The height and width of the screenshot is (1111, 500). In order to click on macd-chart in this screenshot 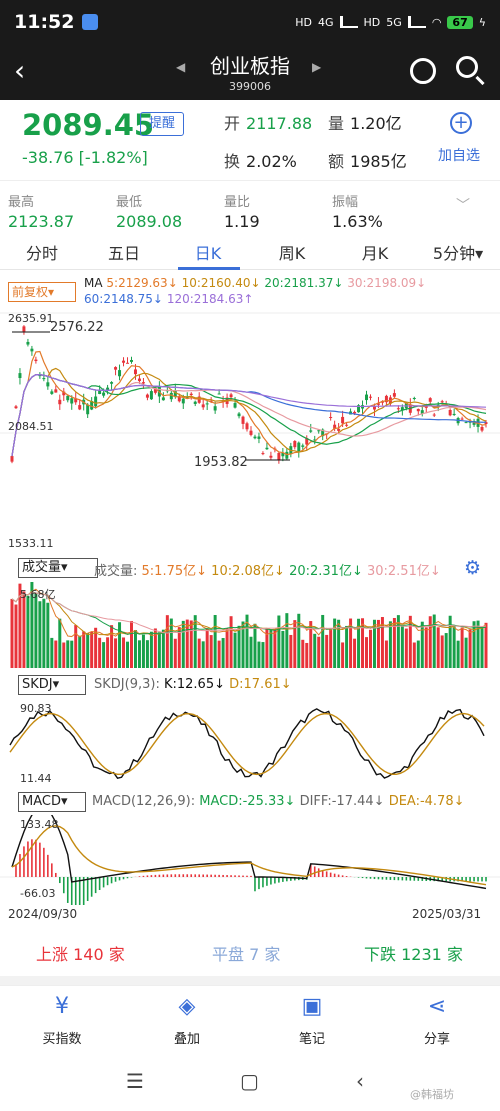, I will do `click(250, 860)`.